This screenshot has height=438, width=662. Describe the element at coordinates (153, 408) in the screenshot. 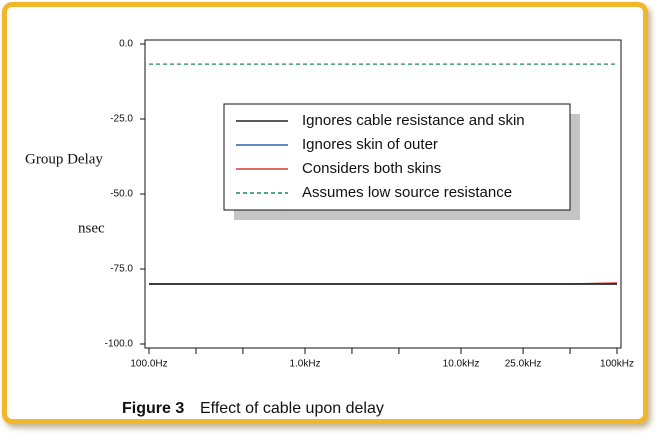

I see `figure-label: Figure 3` at that location.